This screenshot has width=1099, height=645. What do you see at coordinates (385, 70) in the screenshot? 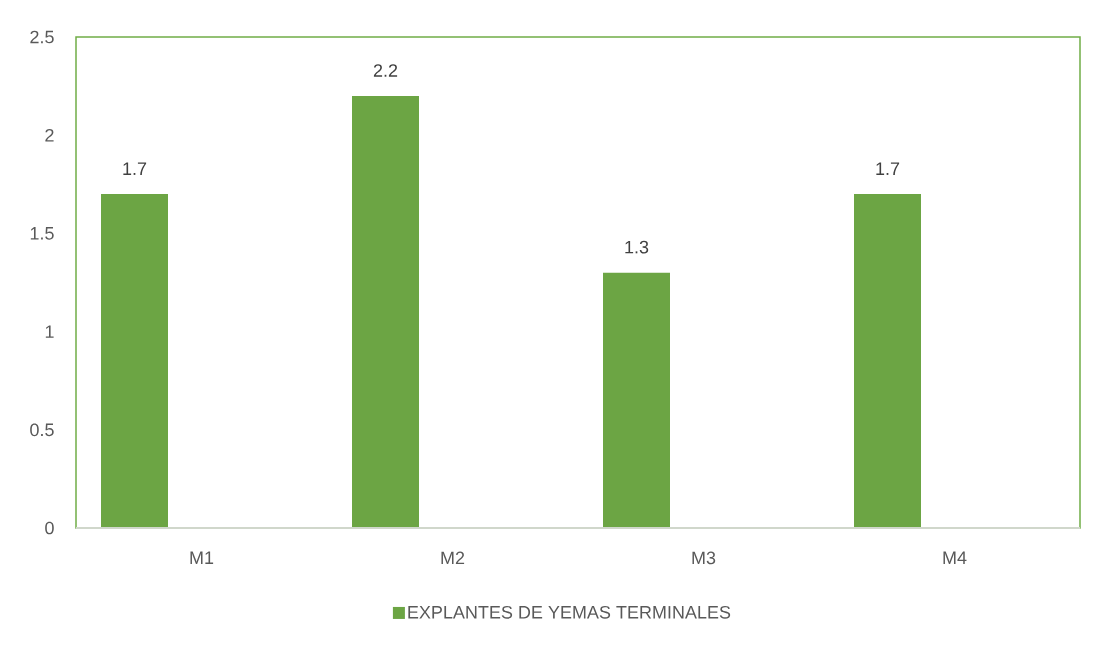
I see `data-label: 2.2` at bounding box center [385, 70].